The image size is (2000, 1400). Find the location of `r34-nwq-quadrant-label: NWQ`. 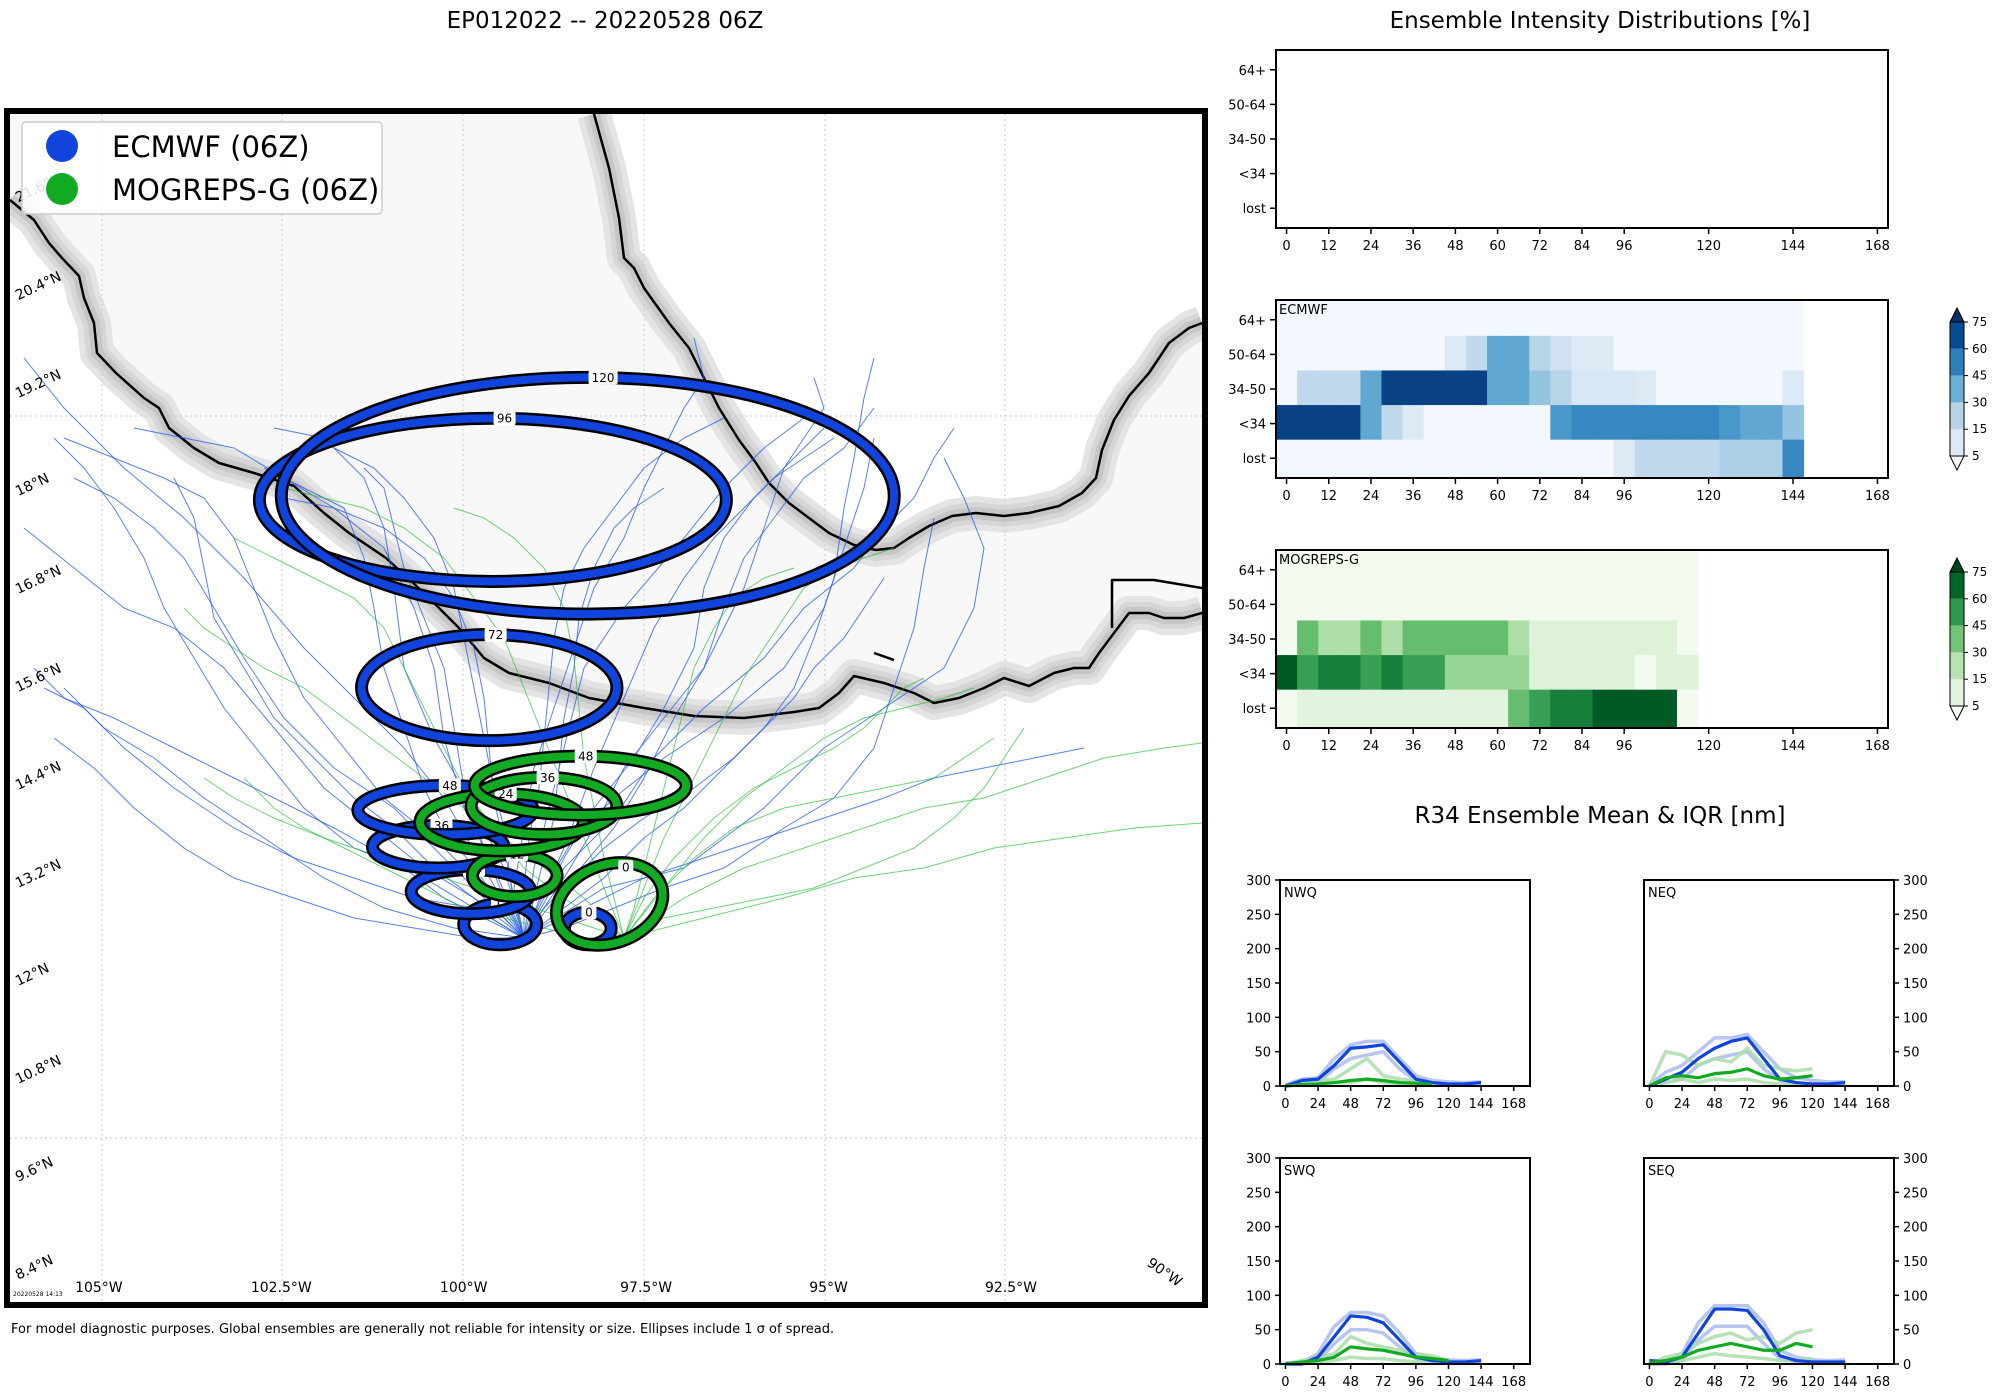

r34-nwq-quadrant-label: NWQ is located at coordinates (1300, 893).